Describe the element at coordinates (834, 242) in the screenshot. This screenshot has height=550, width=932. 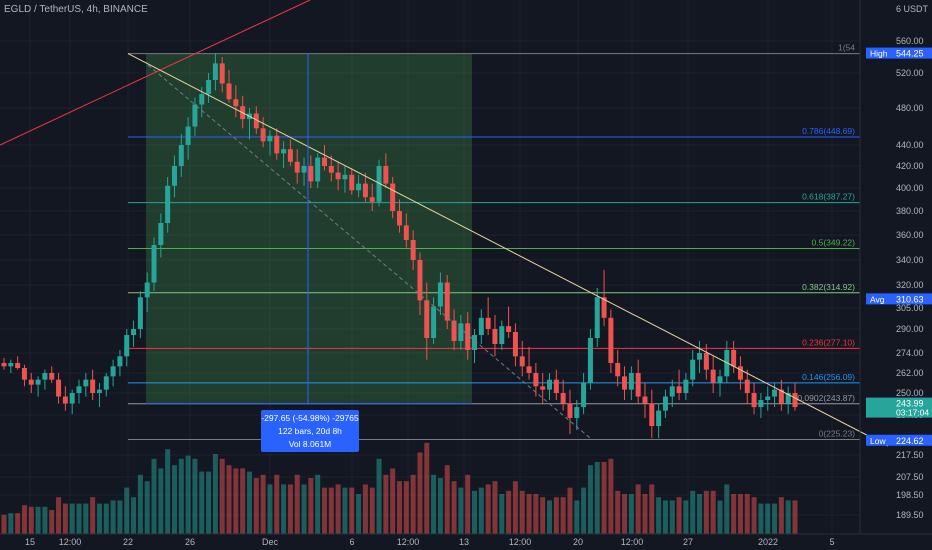
I see `fib-label: 0.5(349.22)` at that location.